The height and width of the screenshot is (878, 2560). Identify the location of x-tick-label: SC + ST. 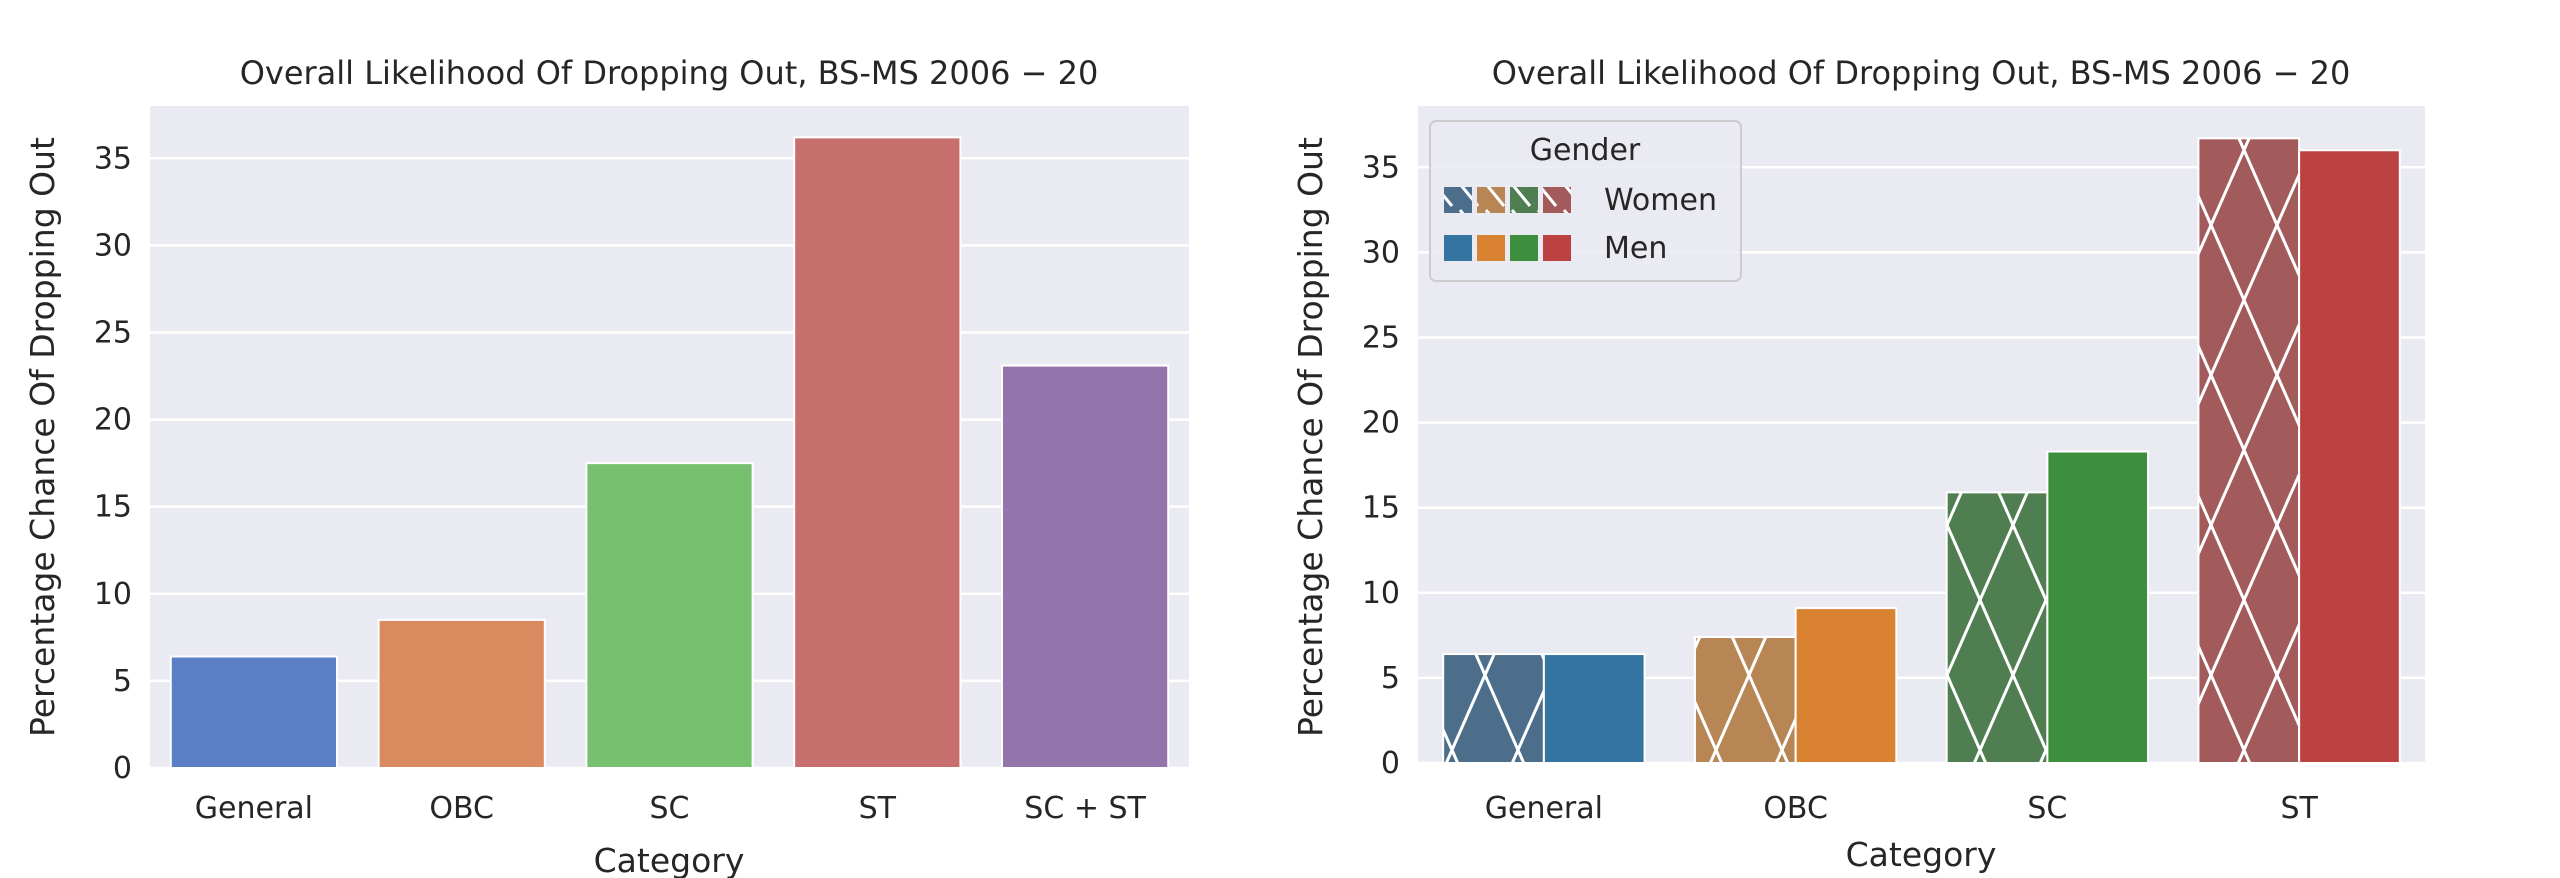
(1085, 808).